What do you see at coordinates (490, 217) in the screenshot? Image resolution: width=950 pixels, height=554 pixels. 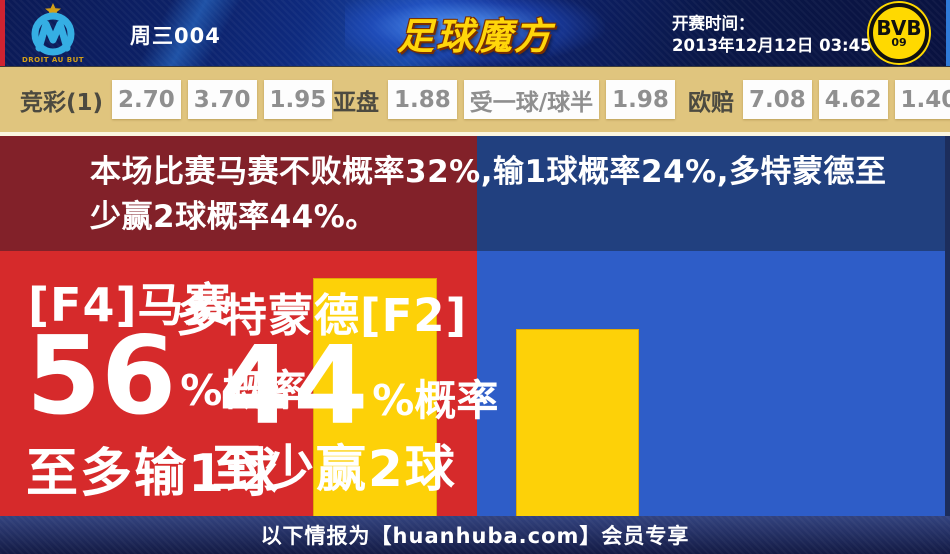 I see `summary-line-2: 少赢2球概率44%。` at bounding box center [490, 217].